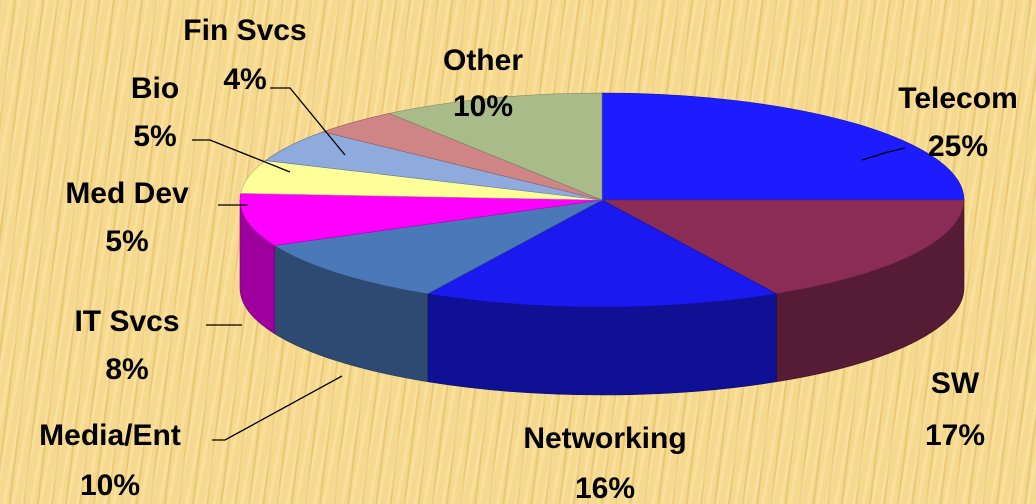 The image size is (1036, 504). I want to click on slice-label: SW, so click(955, 383).